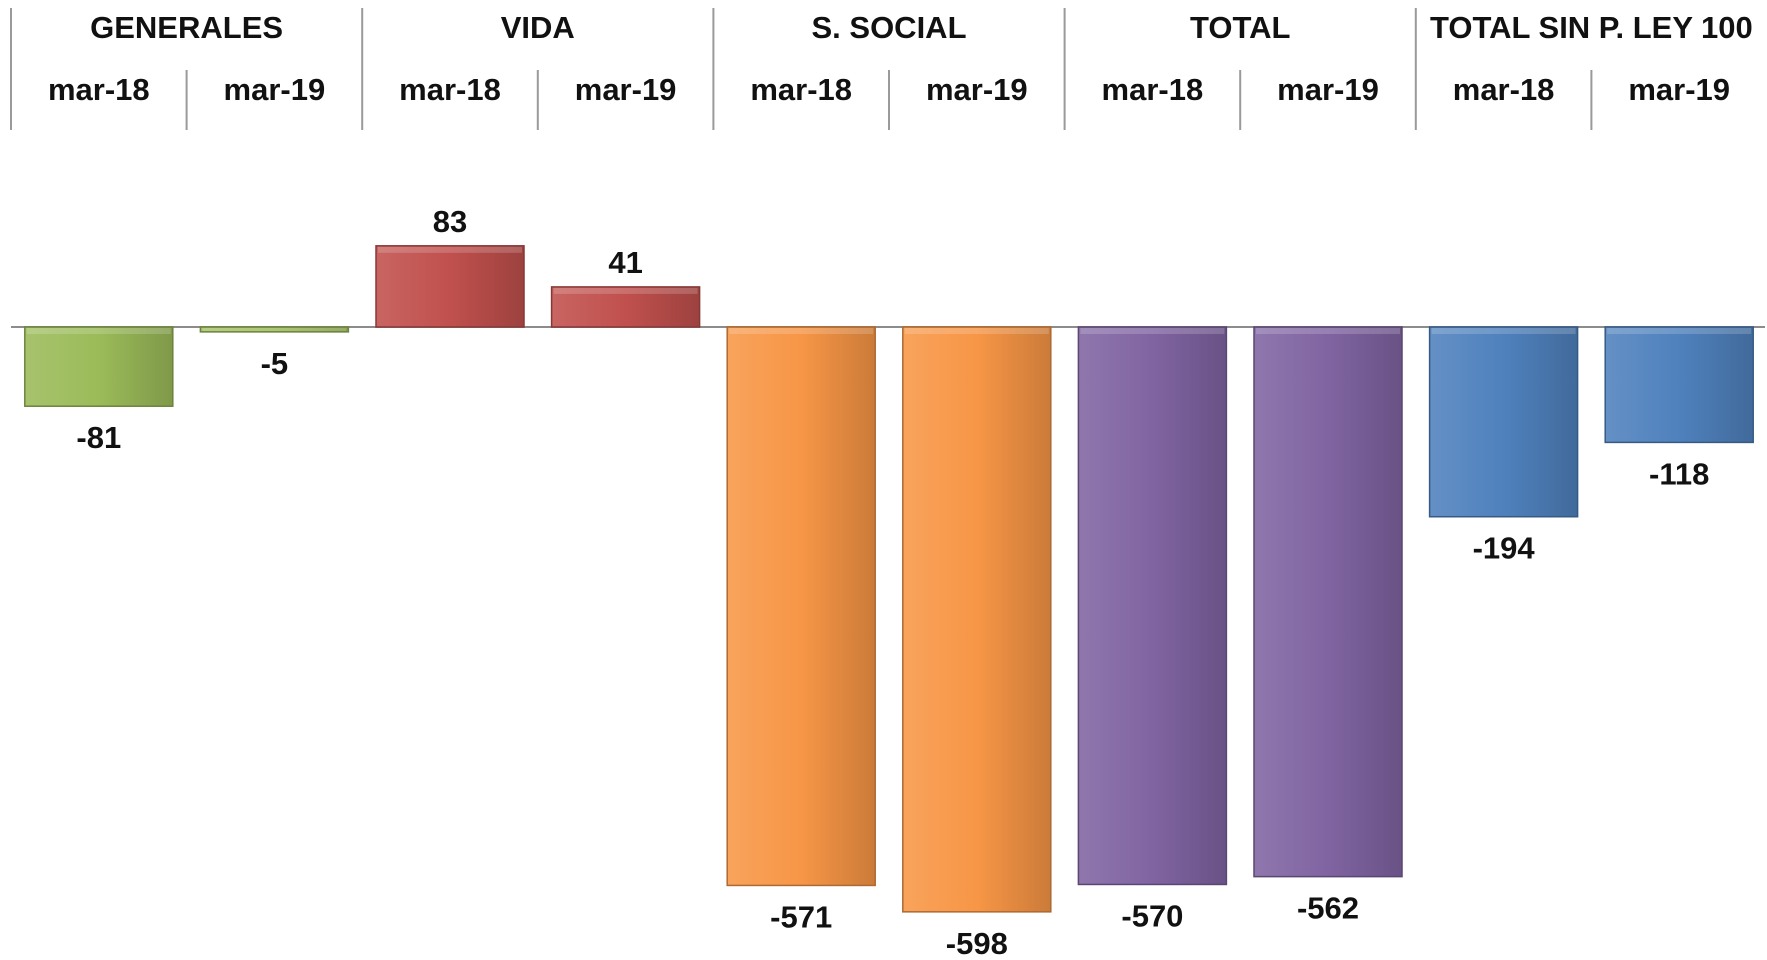 The width and height of the screenshot is (1767, 960). I want to click on group-label: VIDA, so click(538, 27).